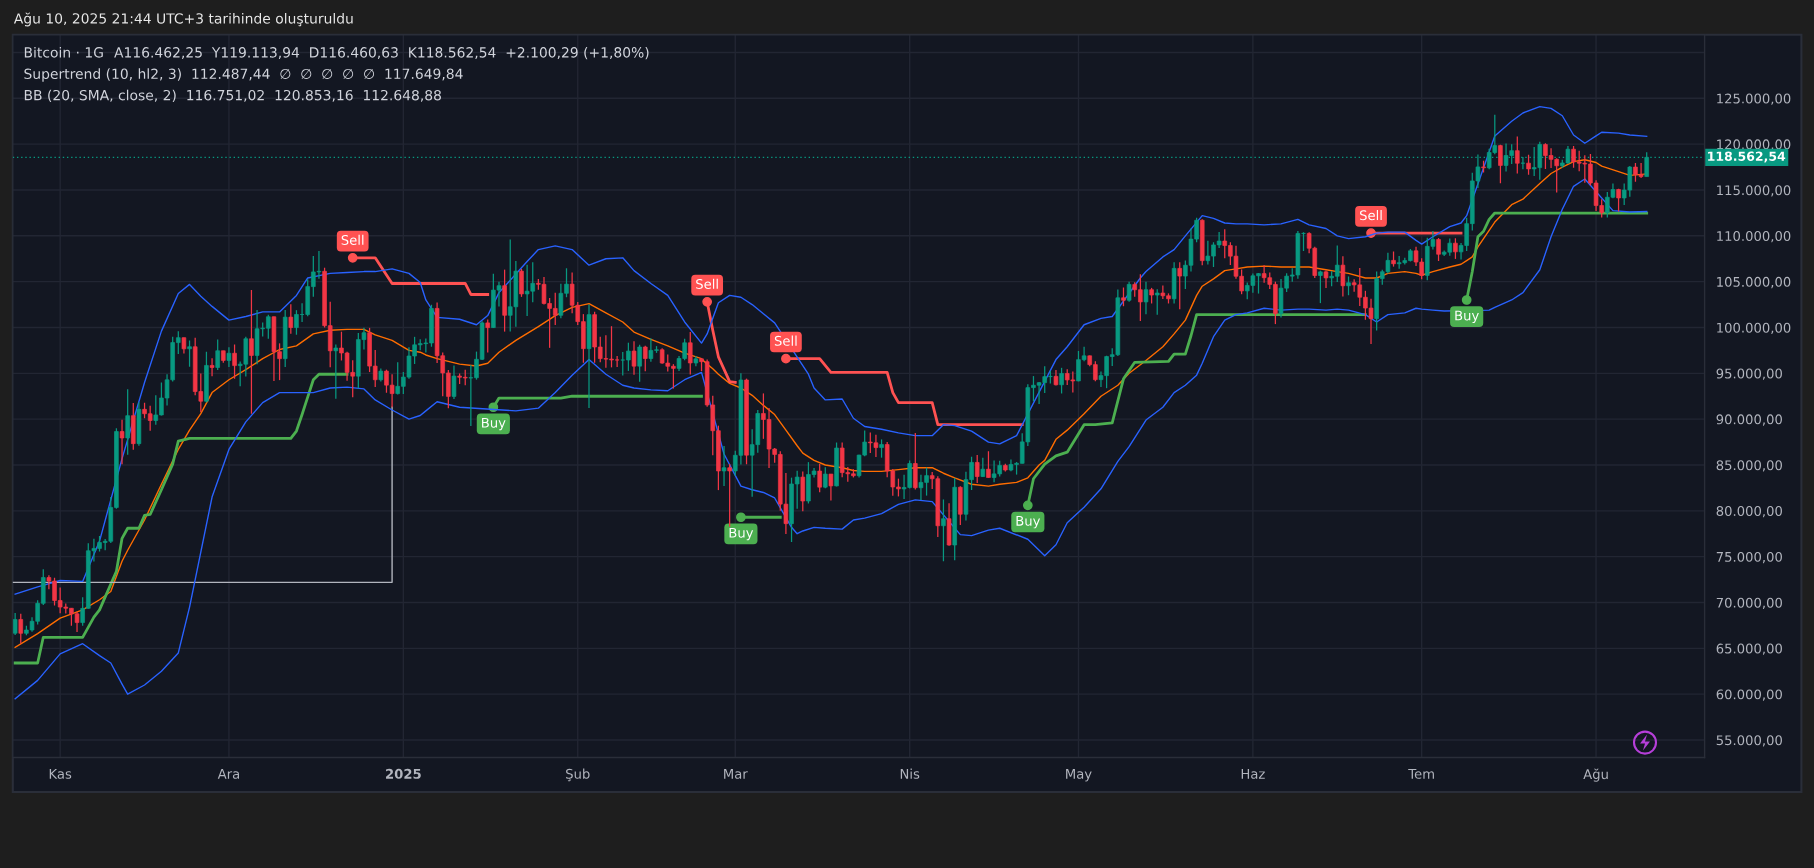 The image size is (1814, 868). What do you see at coordinates (1079, 775) in the screenshot?
I see `x-tick-label: May` at bounding box center [1079, 775].